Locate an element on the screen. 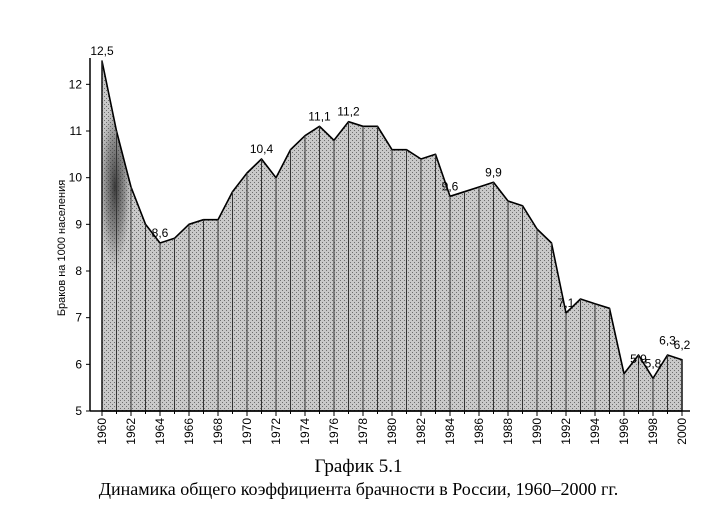 Image resolution: width=717 pixels, height=506 pixels. x-tick-label: 1970 is located at coordinates (247, 431).